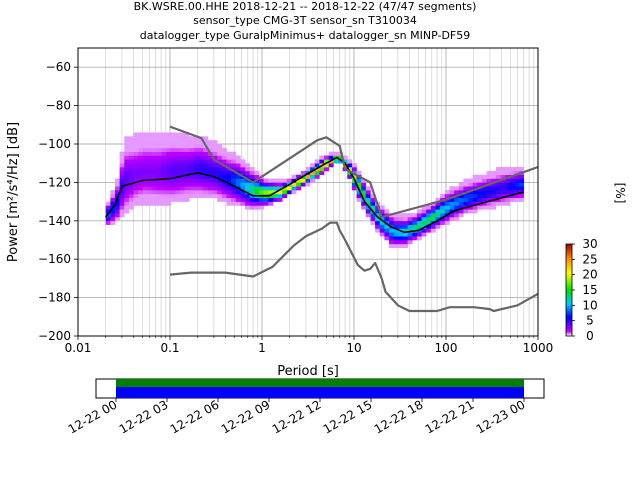  I want to click on y-tick-label: −140, so click(54, 221).